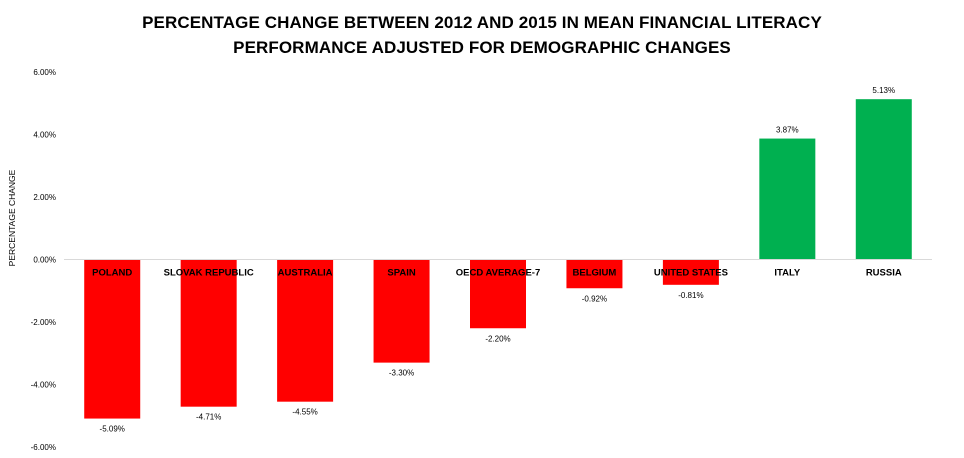 Image resolution: width=964 pixels, height=458 pixels. Describe the element at coordinates (112, 273) in the screenshot. I see `category-label: POLAND` at that location.